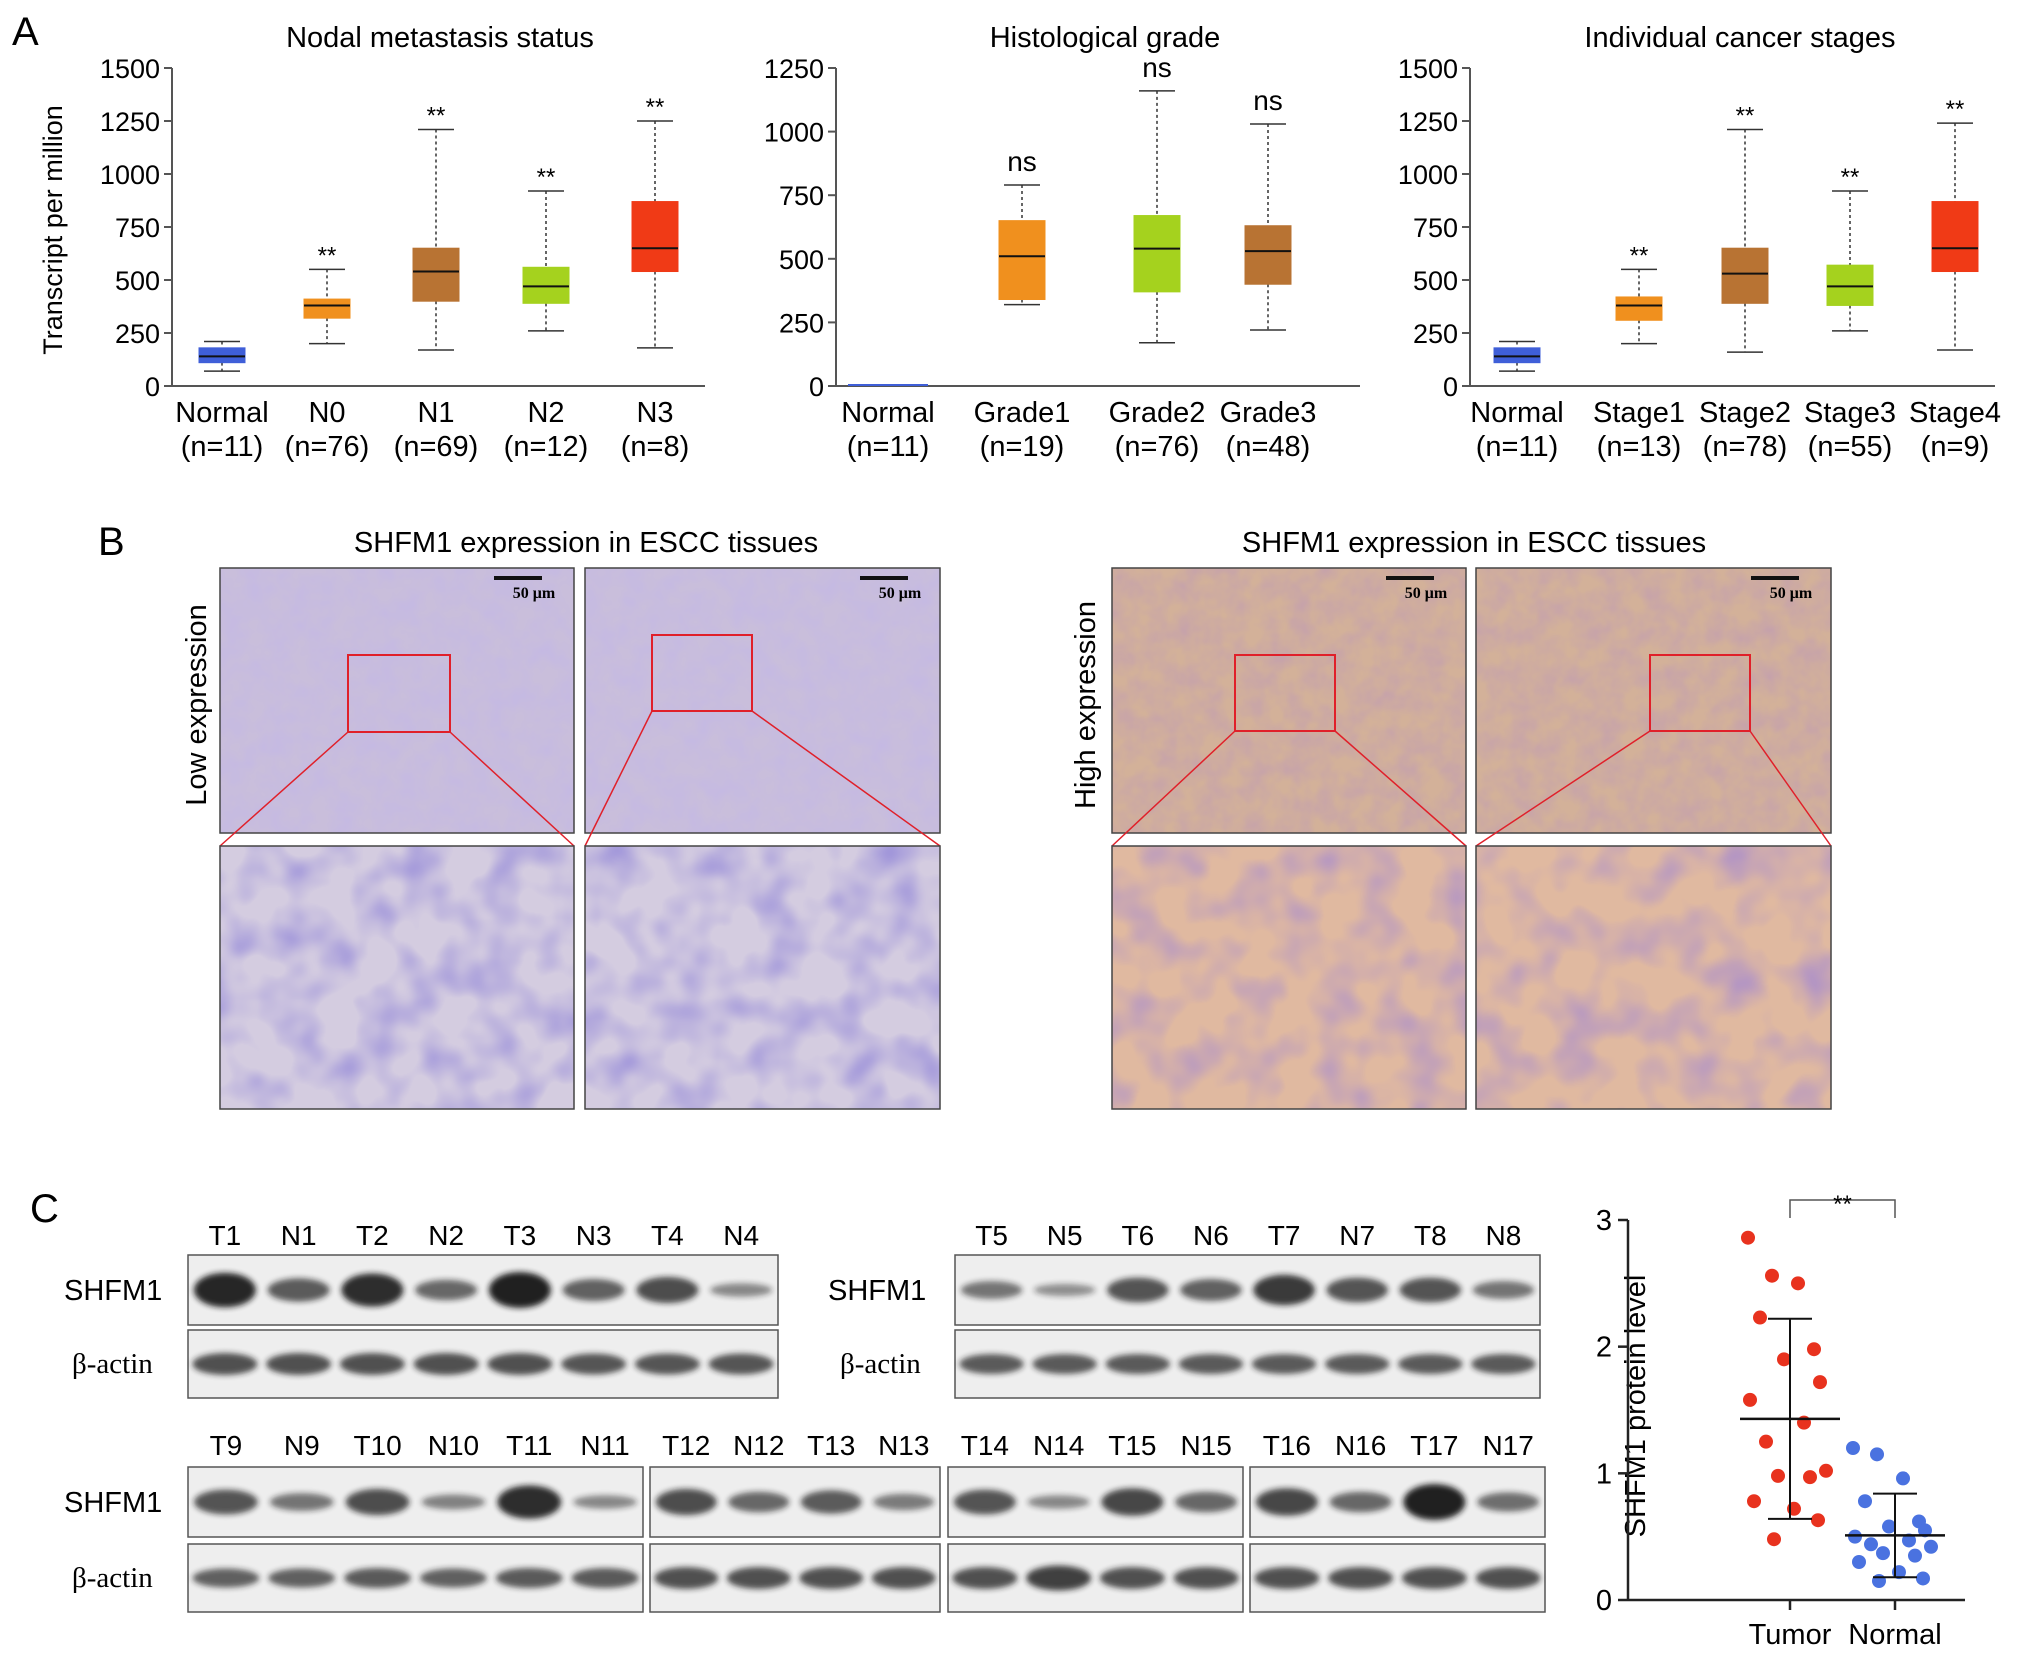  I want to click on lane-label: T13, so click(831, 1445).